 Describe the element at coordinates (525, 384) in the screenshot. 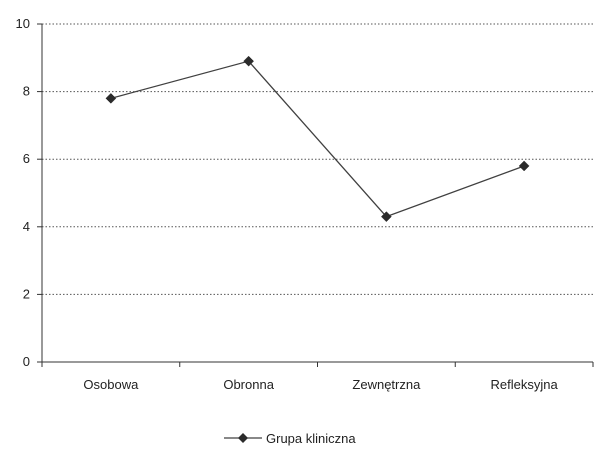

I see `x-tick-label: Refleksyjna` at that location.